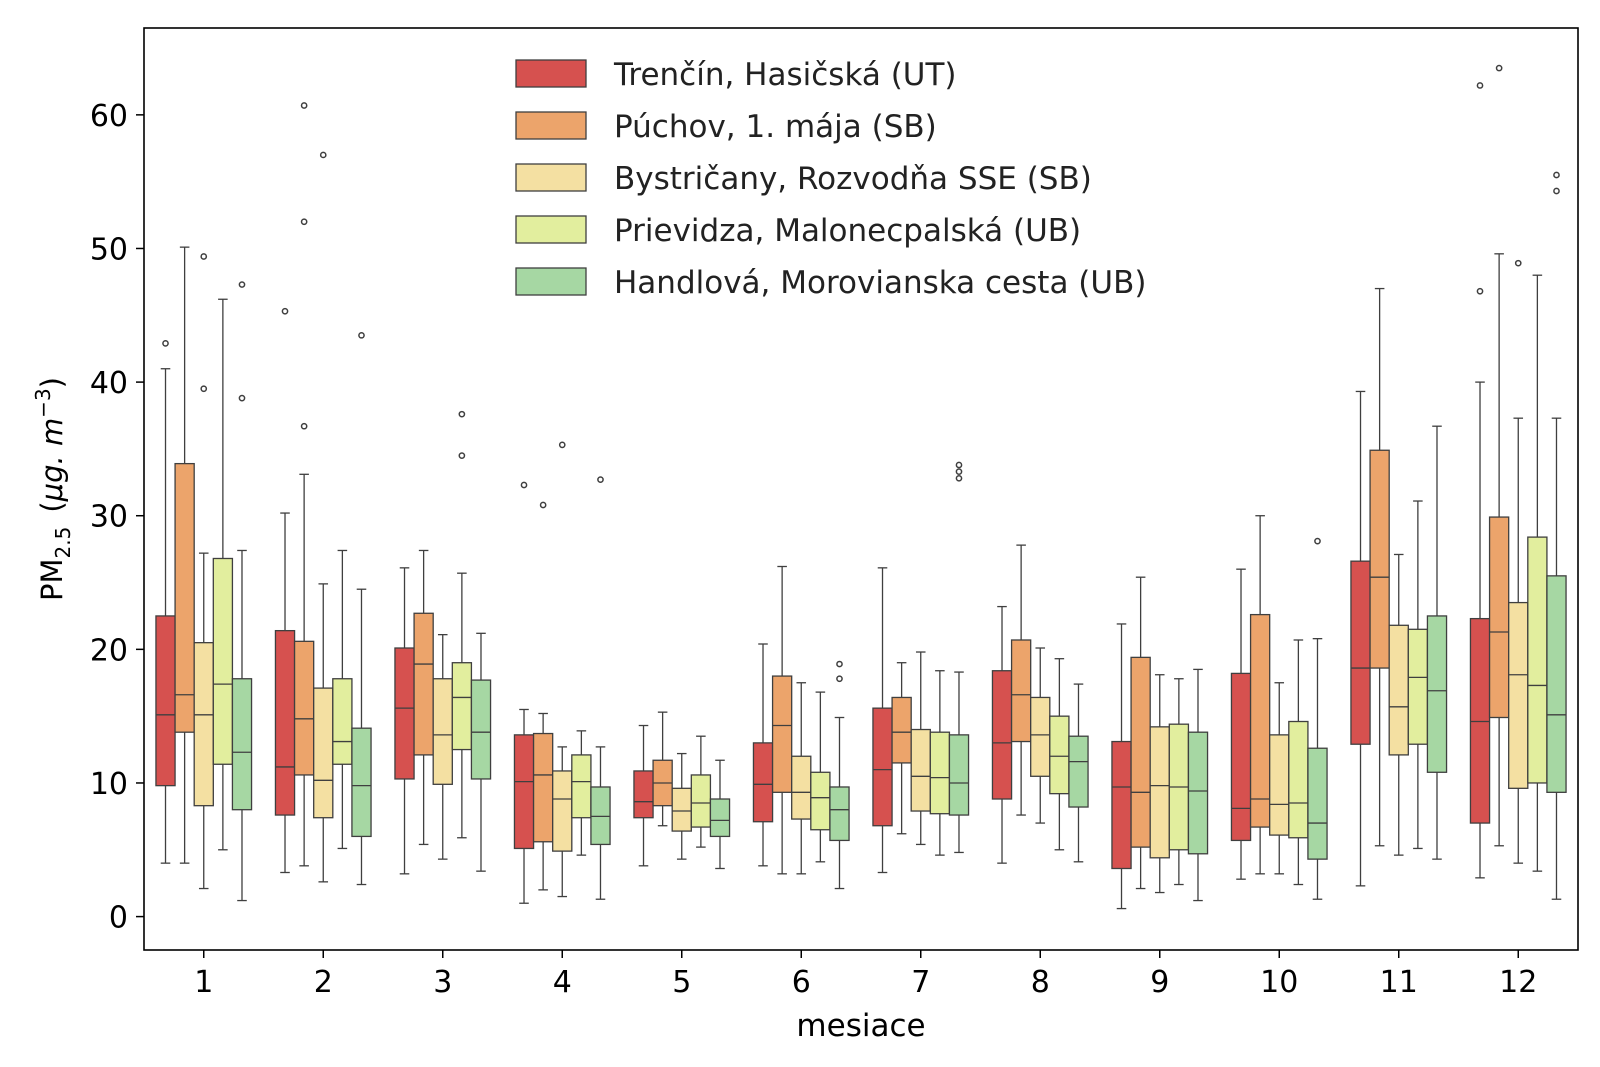  What do you see at coordinates (52, 579) in the screenshot?
I see `y-axis-title-base: PM` at bounding box center [52, 579].